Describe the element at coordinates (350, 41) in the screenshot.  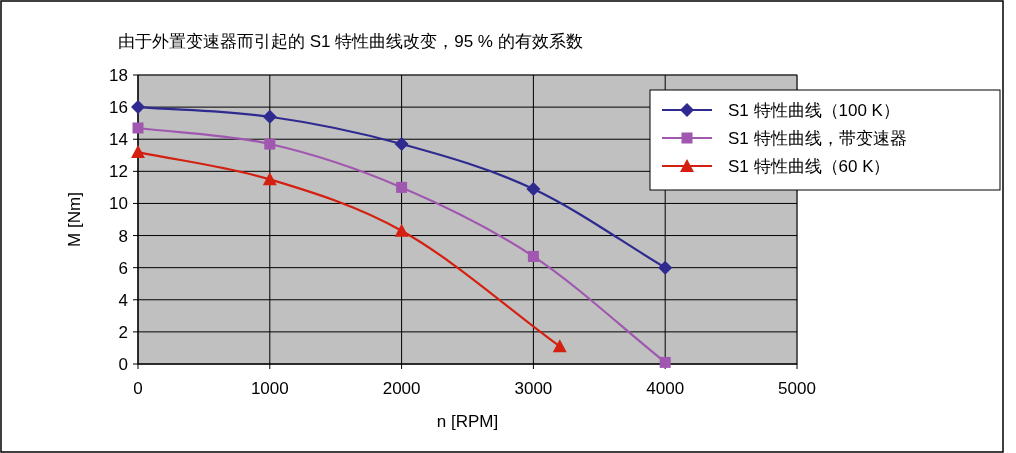
I see `chart-title: 由于外置变速器而引起的 S1 特性曲线改变，95 % 的有效系数` at that location.